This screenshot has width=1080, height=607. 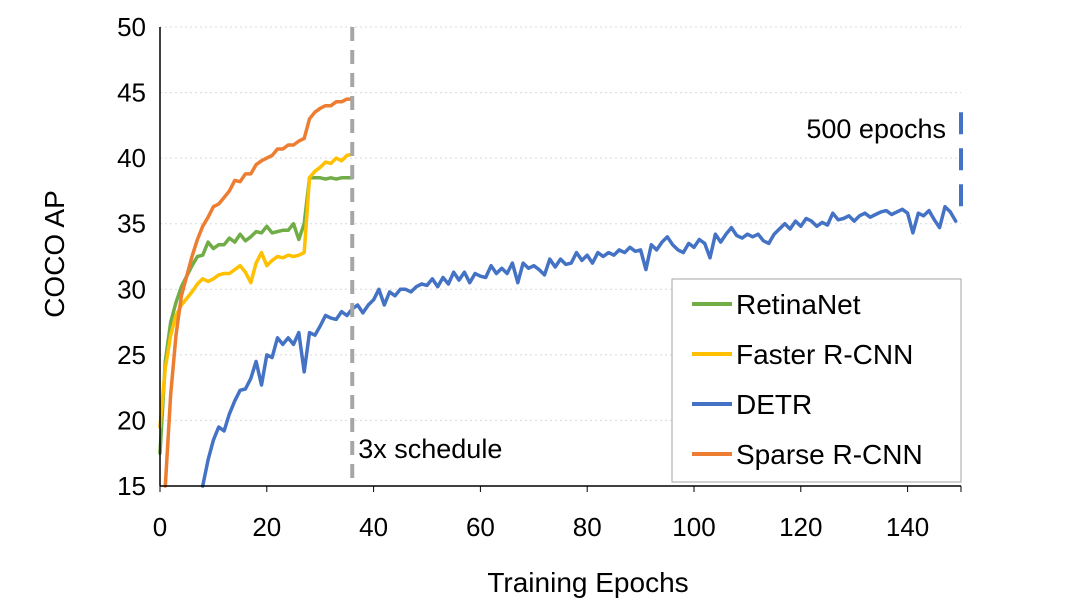 I want to click on y-tick-label-50: 50, so click(x=131, y=27).